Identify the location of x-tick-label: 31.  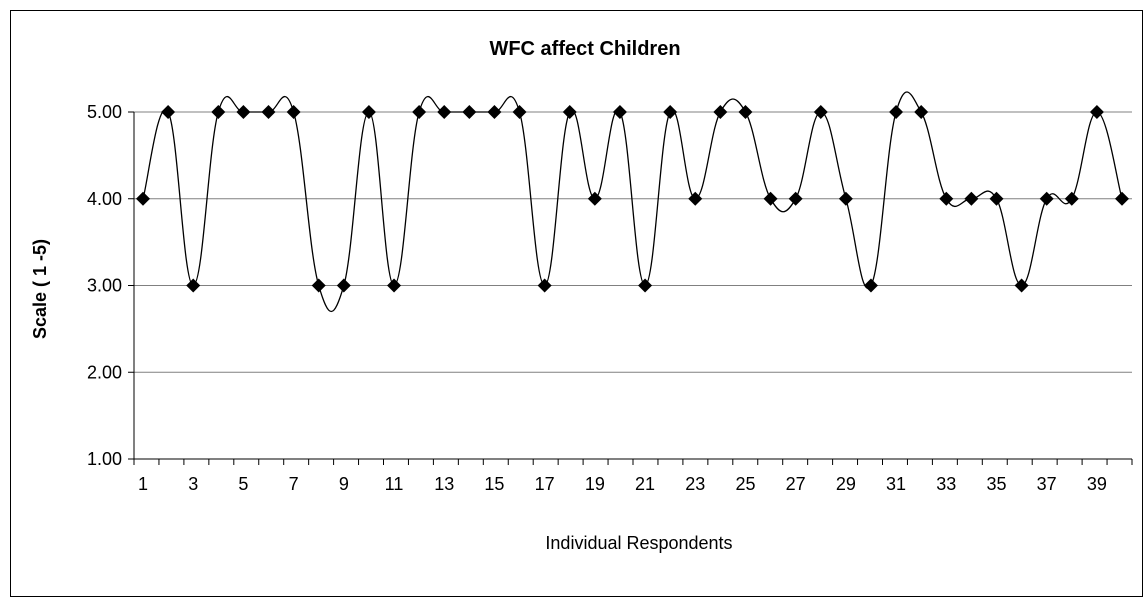
(896, 484).